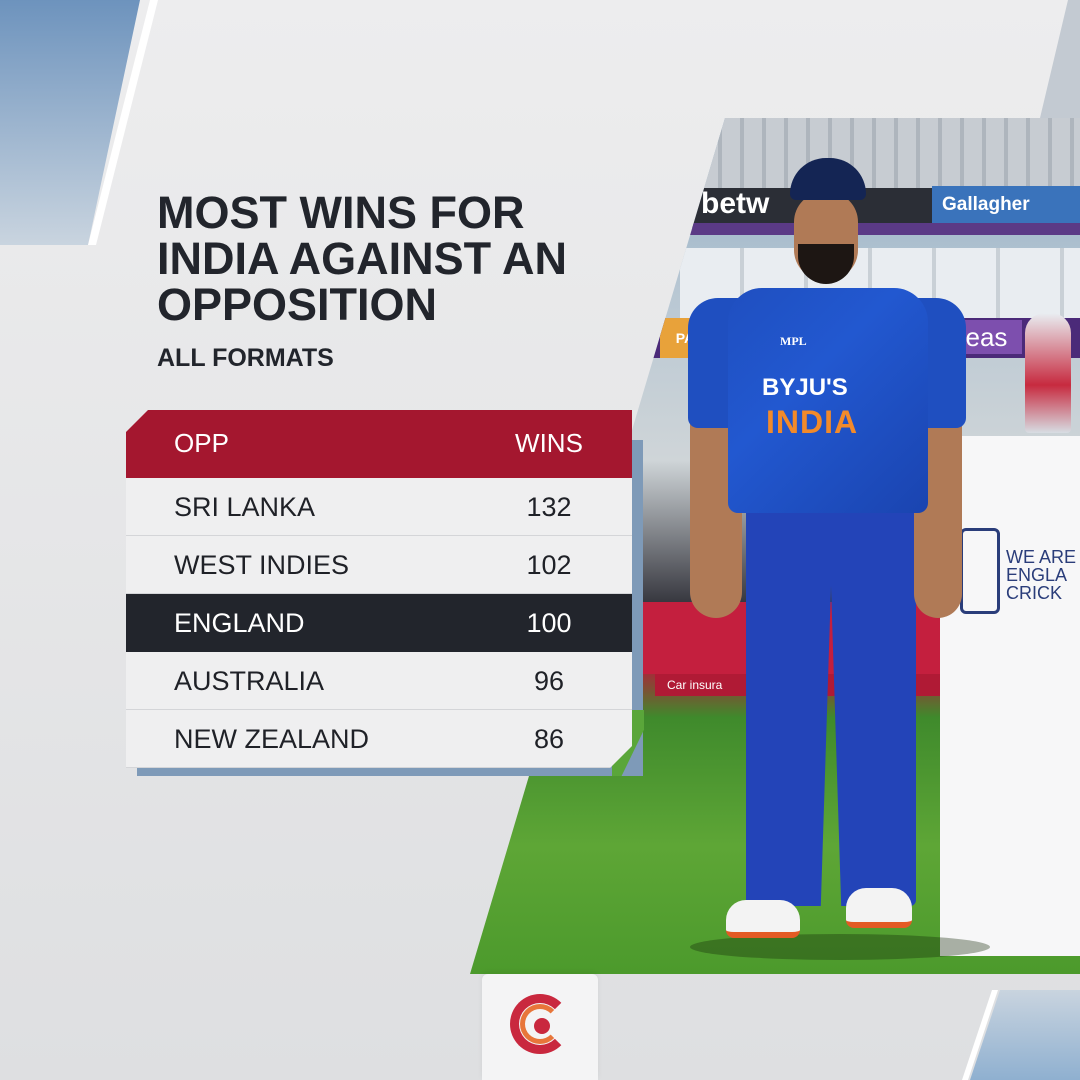 Image resolution: width=1080 pixels, height=1080 pixels. Describe the element at coordinates (245, 507) in the screenshot. I see `opp-cell: SRI LANKA` at that location.